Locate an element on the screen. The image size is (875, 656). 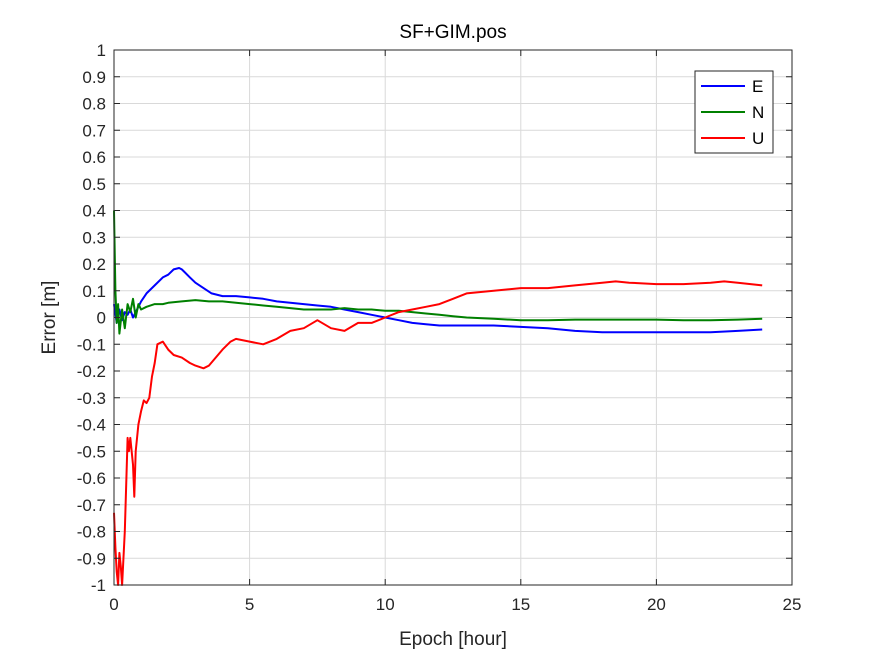
y-tick-label: 0.3 is located at coordinates (94, 237).